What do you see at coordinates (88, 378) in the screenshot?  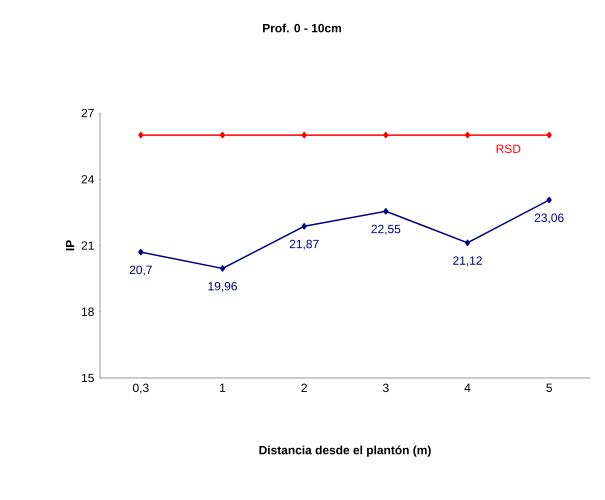 I see `y-tick-label: 15` at bounding box center [88, 378].